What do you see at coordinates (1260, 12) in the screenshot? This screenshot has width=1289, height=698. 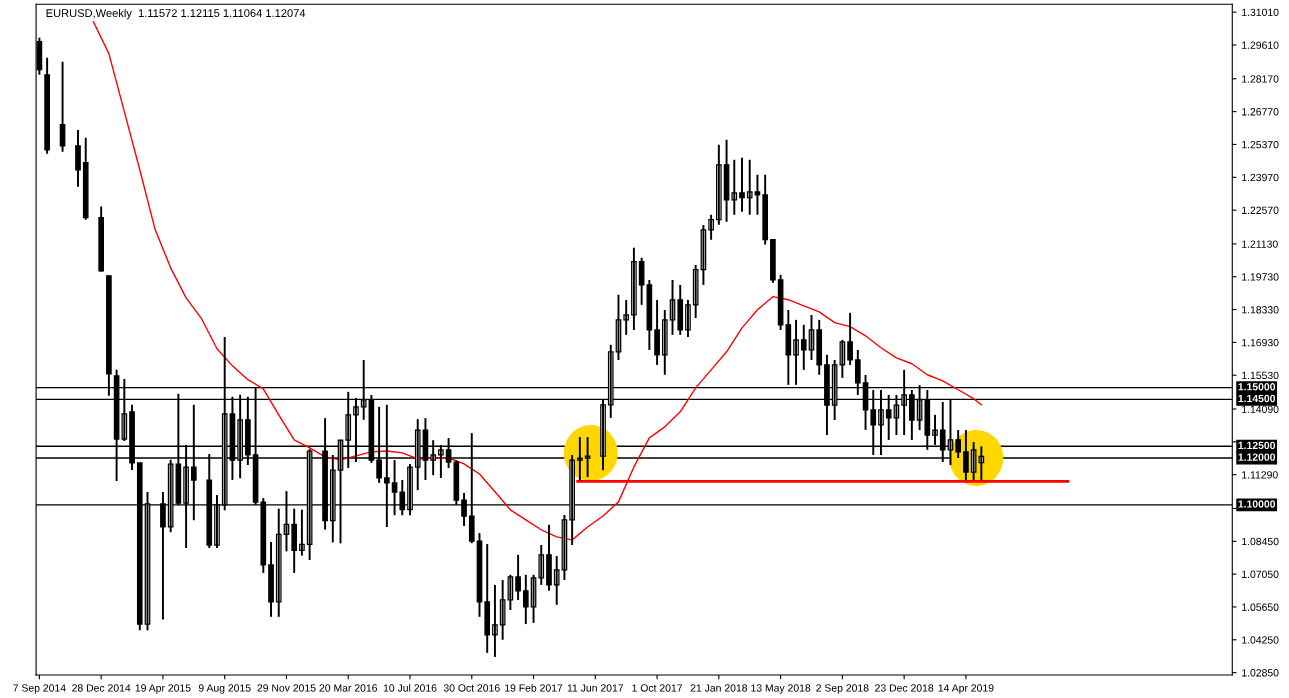 I see `y-tick-label: 1.31010` at bounding box center [1260, 12].